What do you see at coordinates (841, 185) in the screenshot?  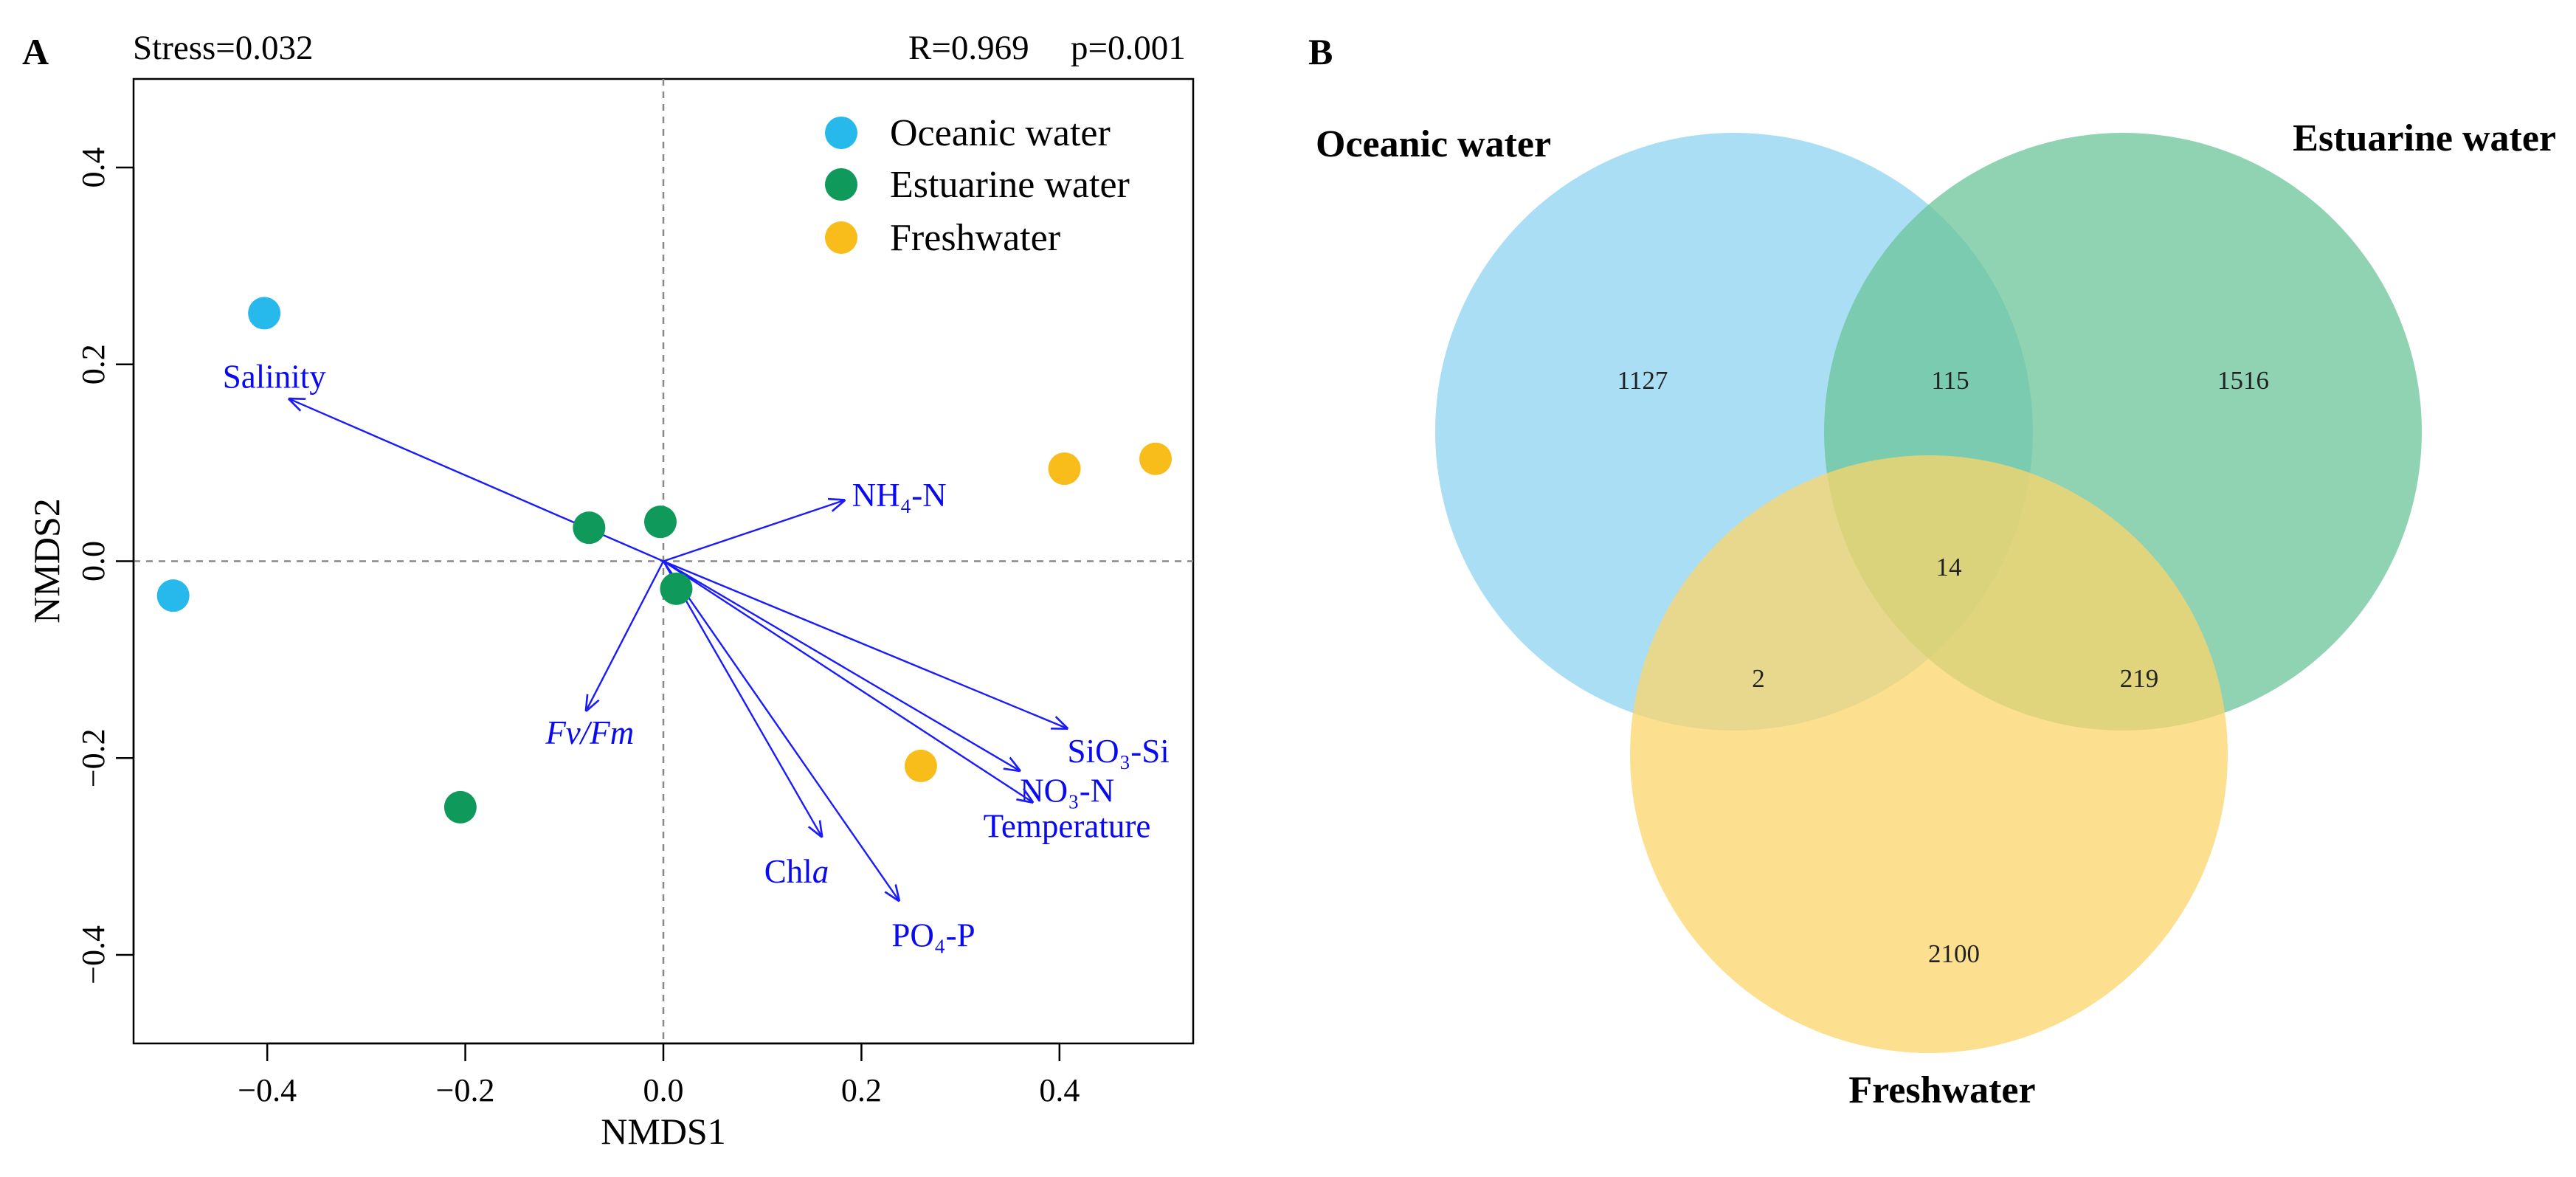 I see `legend-marker-estuarine` at bounding box center [841, 185].